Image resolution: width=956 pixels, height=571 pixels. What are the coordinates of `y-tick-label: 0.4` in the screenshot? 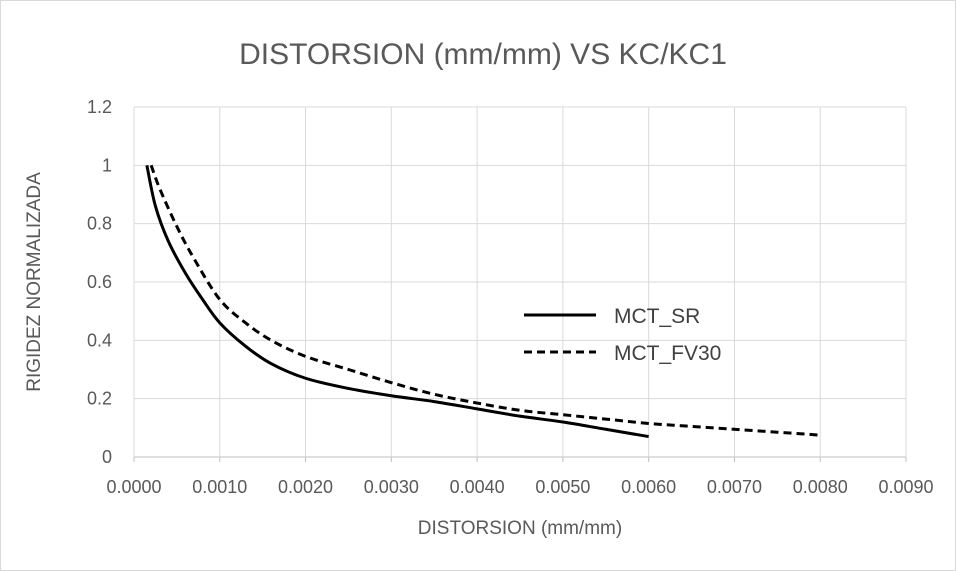 It's located at (99, 340).